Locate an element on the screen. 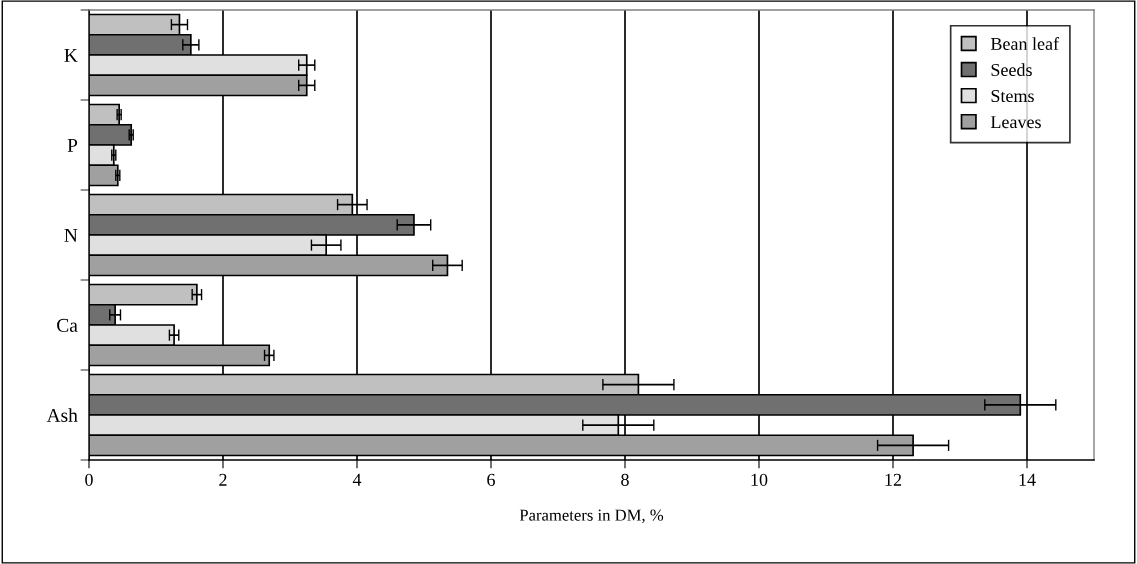 This screenshot has width=1137, height=564. y-tick-label: P is located at coordinates (72, 145).